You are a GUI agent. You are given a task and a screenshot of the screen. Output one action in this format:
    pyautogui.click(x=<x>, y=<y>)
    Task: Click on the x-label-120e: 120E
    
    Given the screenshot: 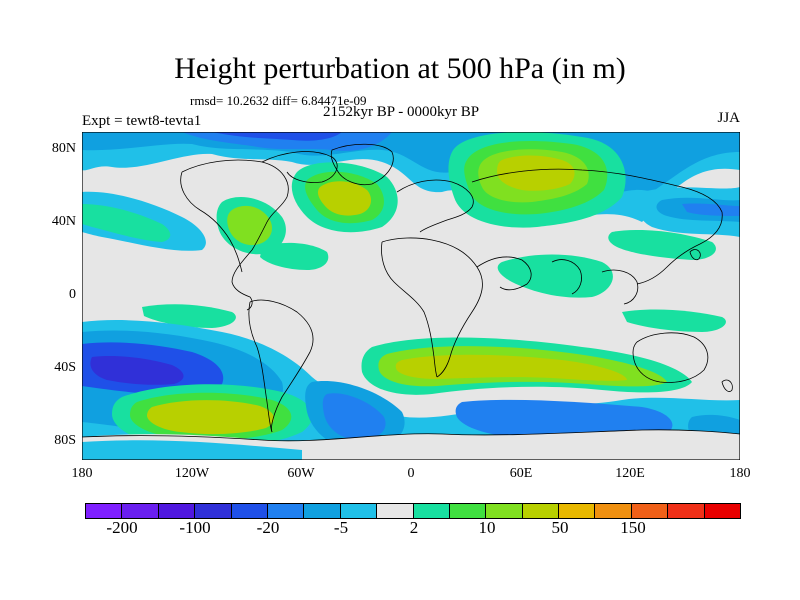 What is the action you would take?
    pyautogui.click(x=630, y=473)
    